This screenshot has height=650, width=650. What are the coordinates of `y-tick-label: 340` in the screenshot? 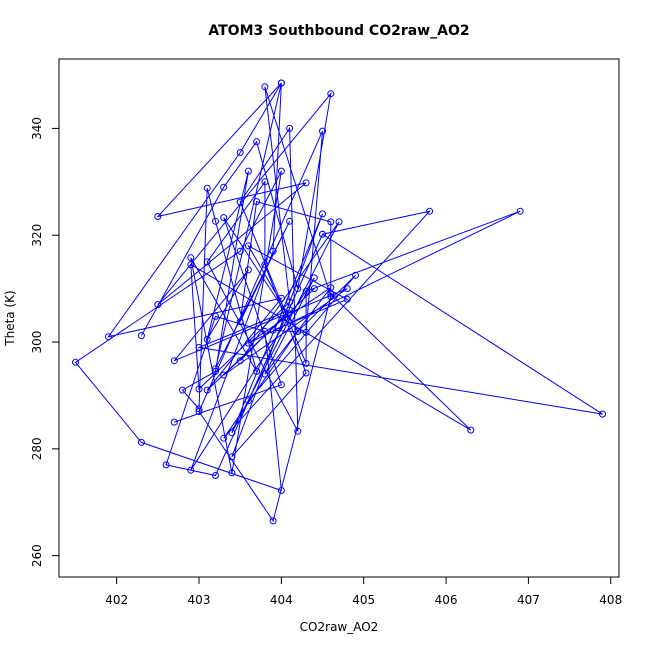 It's located at (37, 128).